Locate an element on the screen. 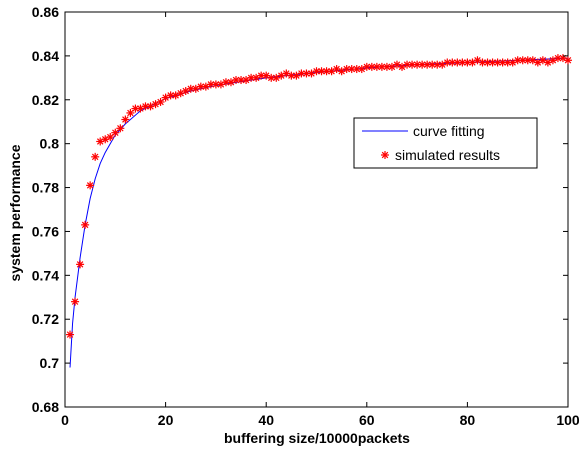 The height and width of the screenshot is (452, 579). x-tick-label: 0 is located at coordinates (65, 420).